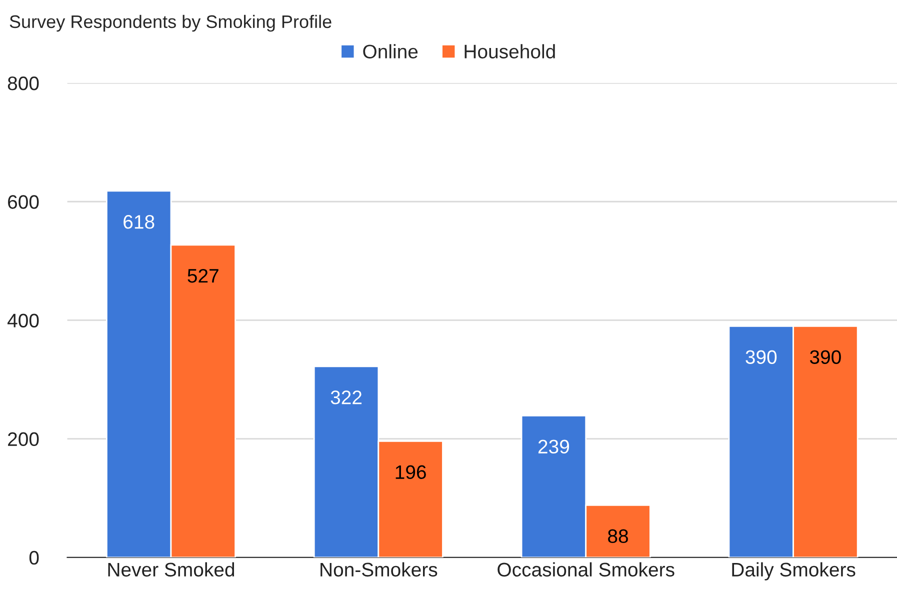 The width and height of the screenshot is (897, 593). I want to click on data-label: 196, so click(411, 472).